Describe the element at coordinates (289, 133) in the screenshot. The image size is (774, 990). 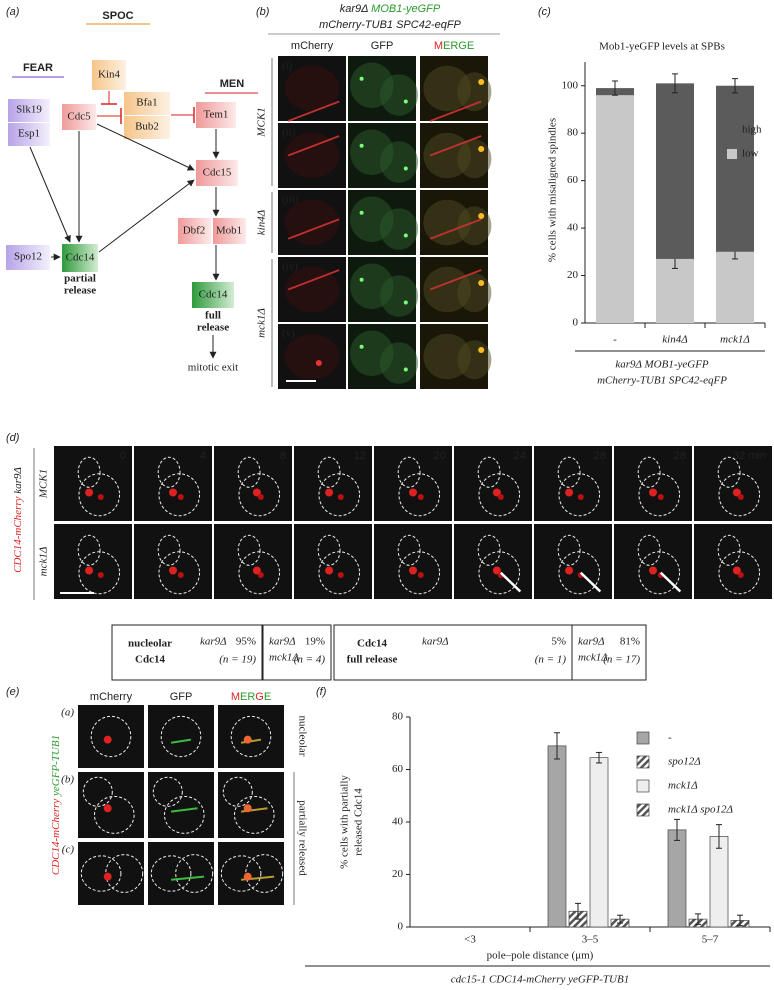
I see `row-label: (ii)` at that location.